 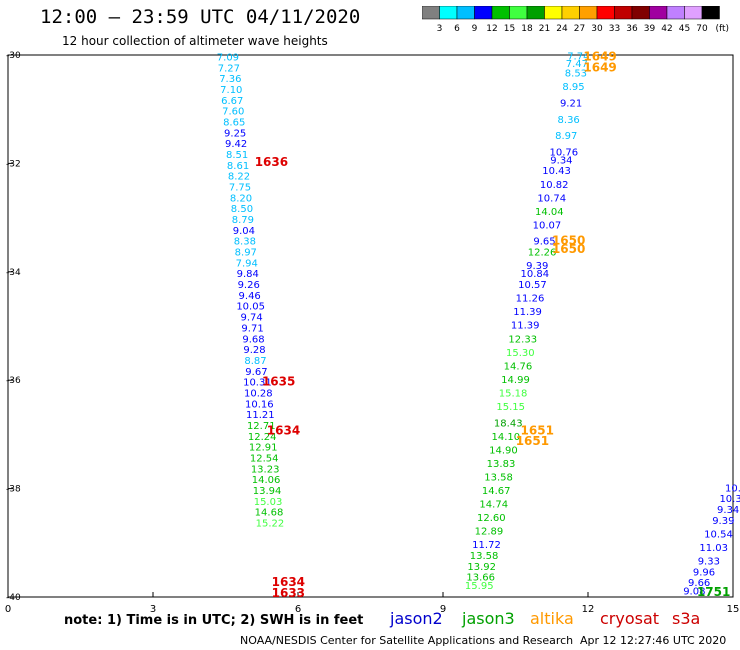 What do you see at coordinates (13, 164) in the screenshot?
I see `y-tick-label: -32` at bounding box center [13, 164].